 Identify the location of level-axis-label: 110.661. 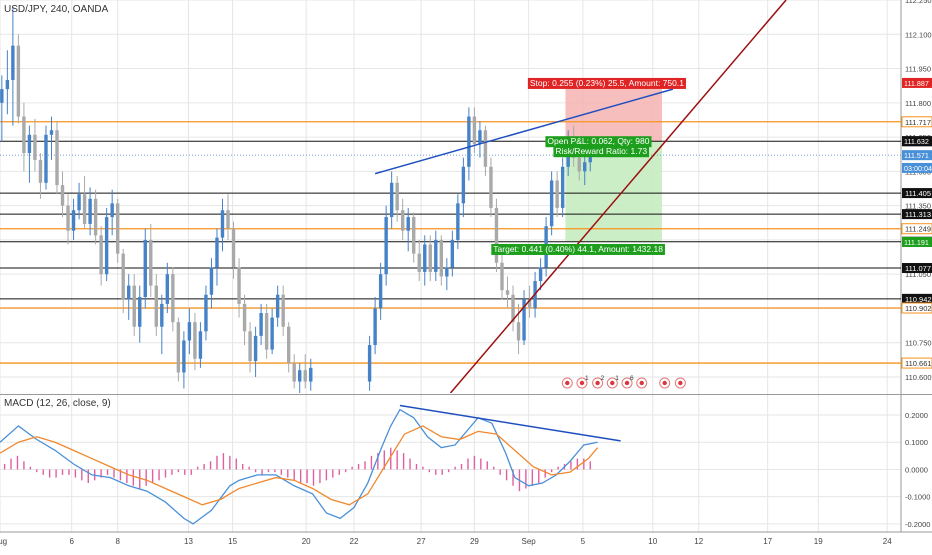
(918, 363).